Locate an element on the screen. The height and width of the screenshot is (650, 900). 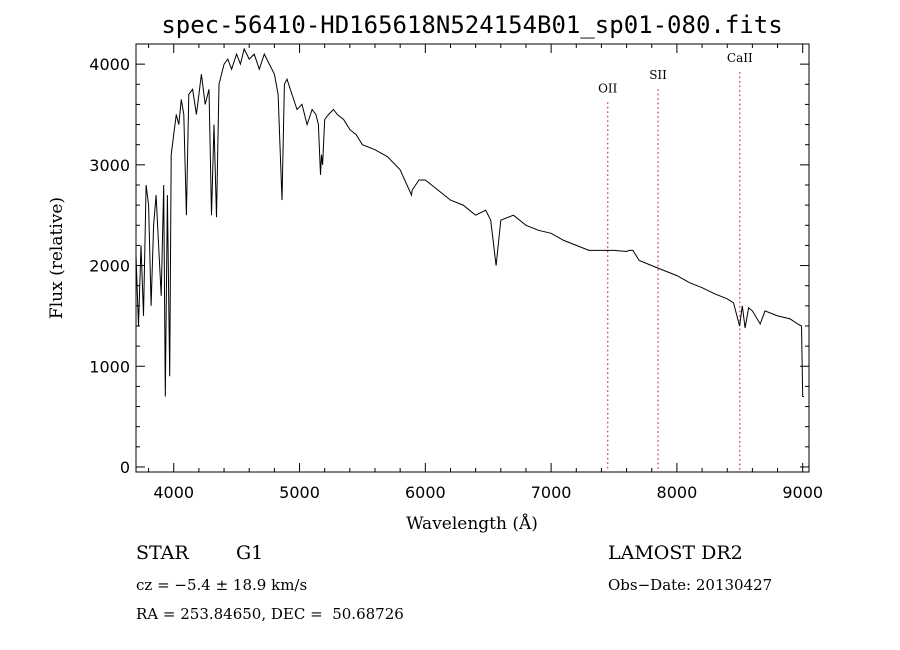
x-tick-label: 7000 is located at coordinates (551, 492).